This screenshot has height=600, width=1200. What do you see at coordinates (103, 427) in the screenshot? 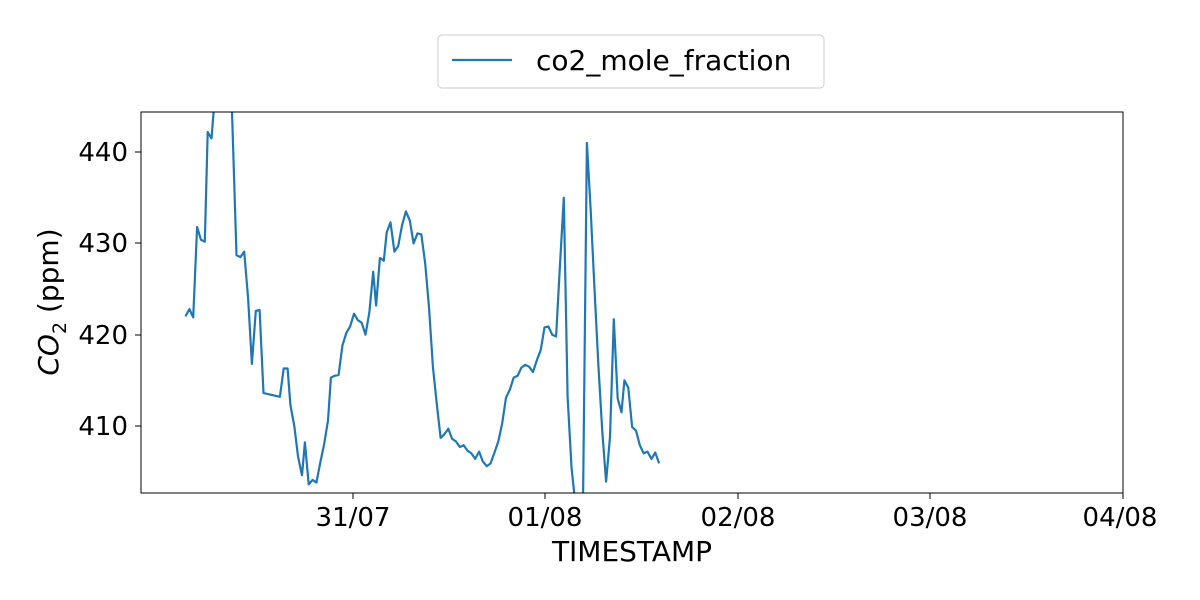
I see `y-tick-label: 410` at bounding box center [103, 427].